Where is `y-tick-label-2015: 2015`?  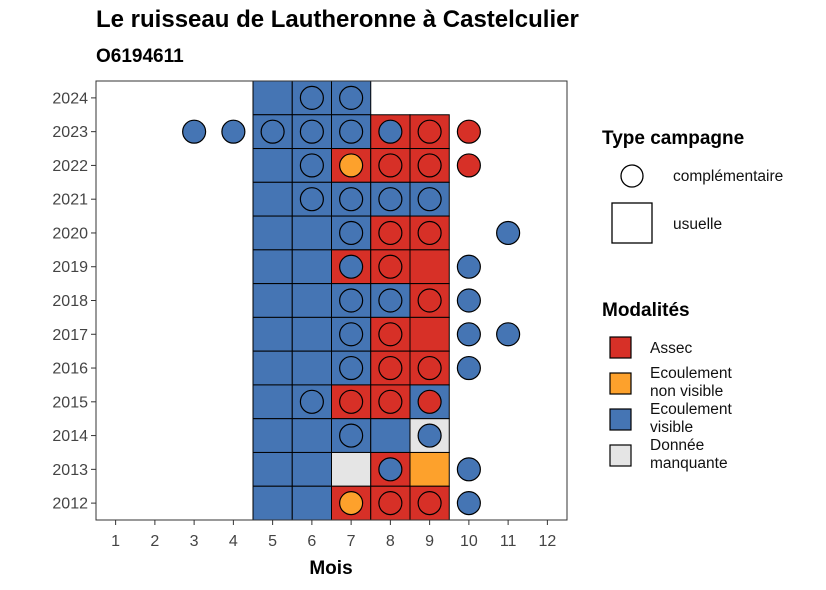
y-tick-label-2015: 2015 is located at coordinates (70, 402).